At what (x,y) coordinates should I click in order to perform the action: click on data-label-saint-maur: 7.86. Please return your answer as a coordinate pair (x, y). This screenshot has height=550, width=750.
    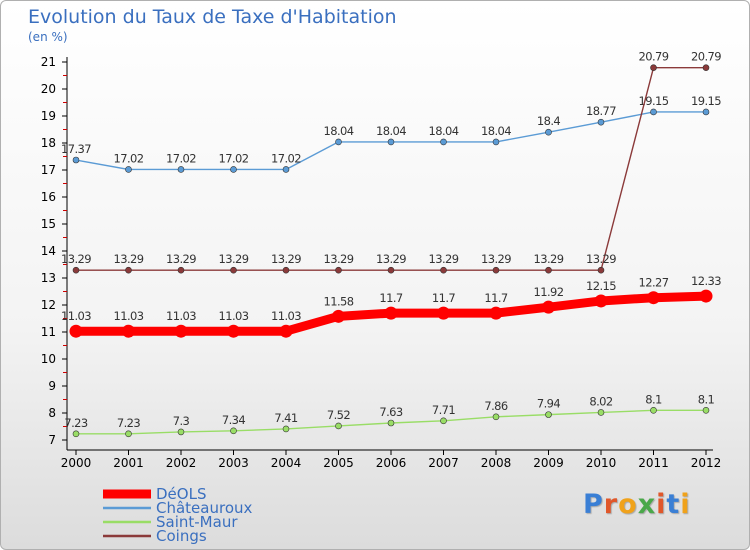
    Looking at the image, I should click on (495, 406).